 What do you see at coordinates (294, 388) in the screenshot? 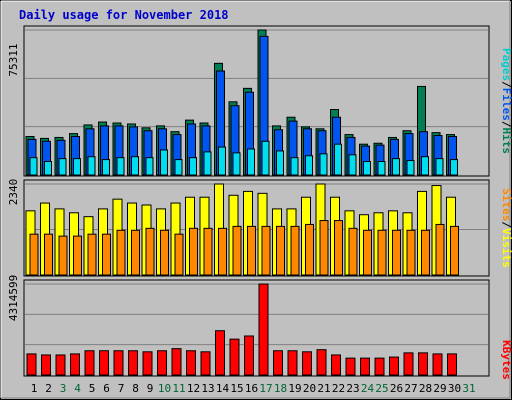
I see `x-tick-label: 19` at bounding box center [294, 388].